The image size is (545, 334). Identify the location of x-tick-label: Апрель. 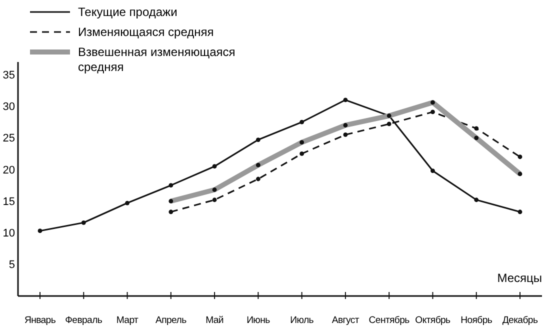
(171, 320).